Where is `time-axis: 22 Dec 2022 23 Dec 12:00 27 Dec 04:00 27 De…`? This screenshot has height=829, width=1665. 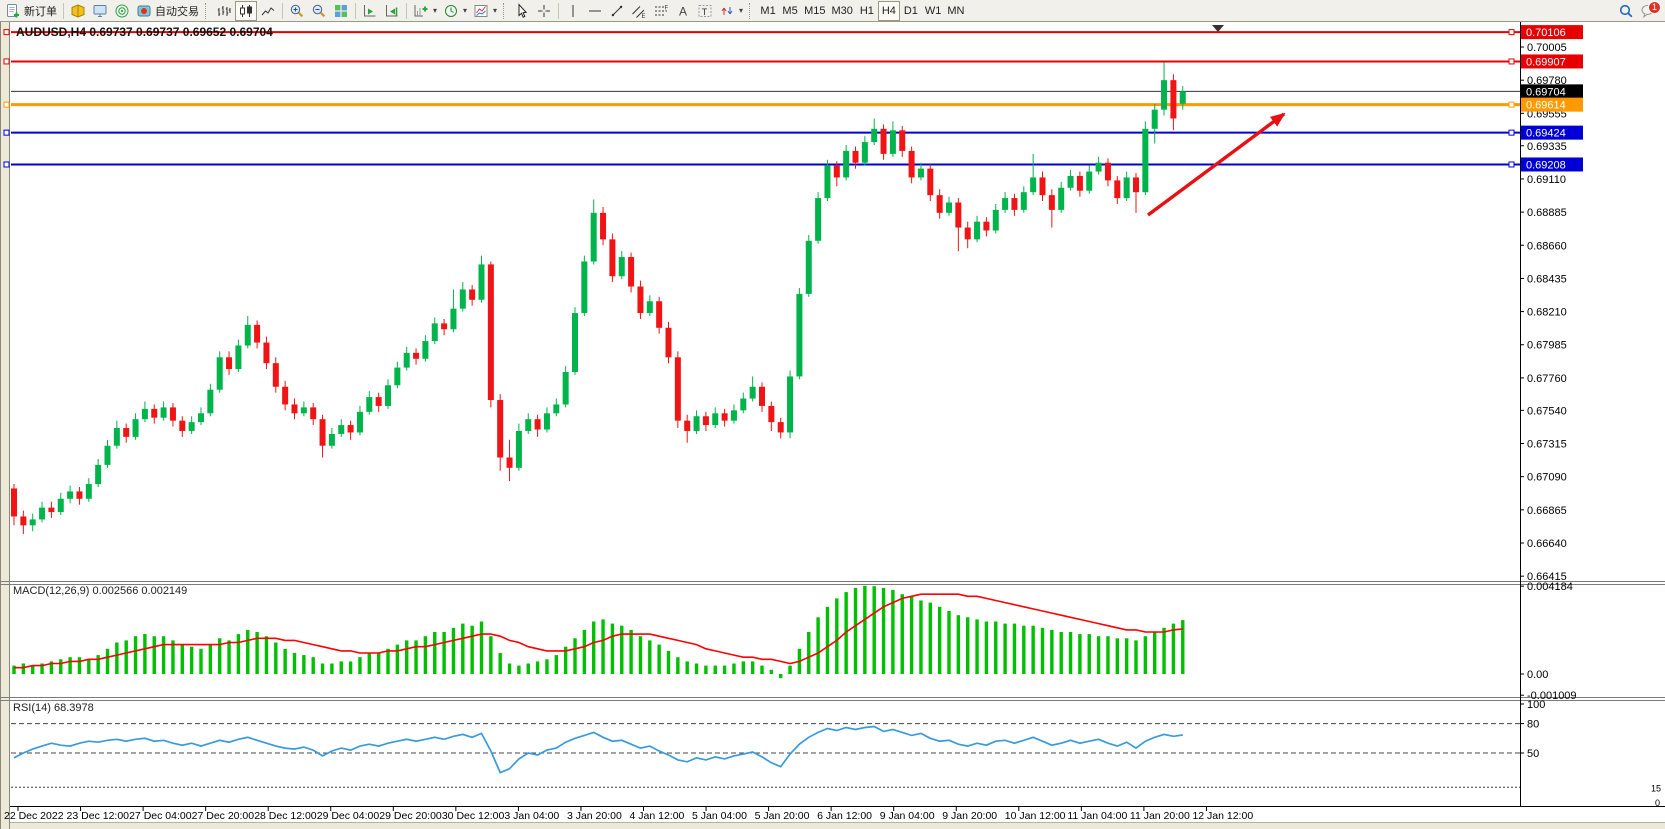 time-axis: 22 Dec 2022 23 Dec 12:00 27 Dec 04:00 27 De… is located at coordinates (628, 814).